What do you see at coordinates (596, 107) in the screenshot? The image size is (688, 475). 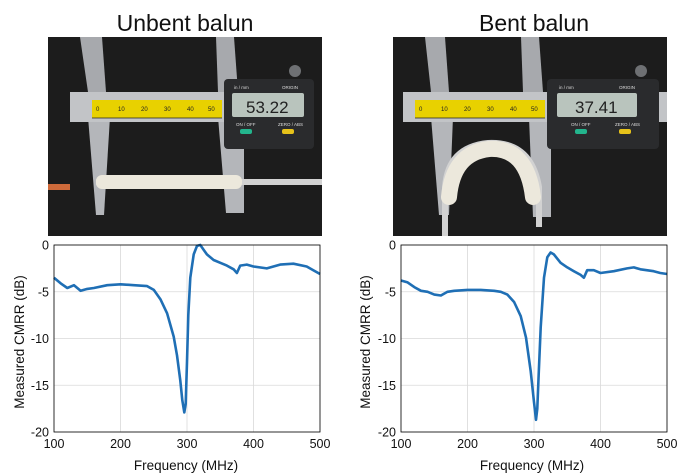 I see `caliper-reading: 37.41` at bounding box center [596, 107].